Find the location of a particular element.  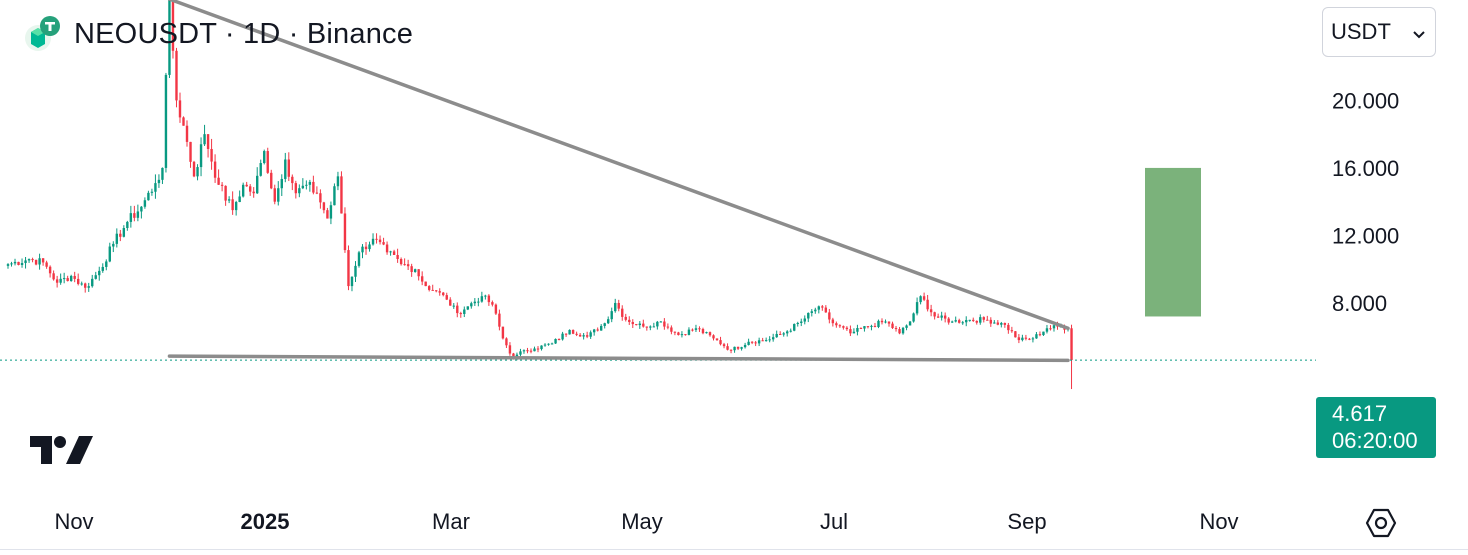

settings-gear-icon is located at coordinates (1381, 525).